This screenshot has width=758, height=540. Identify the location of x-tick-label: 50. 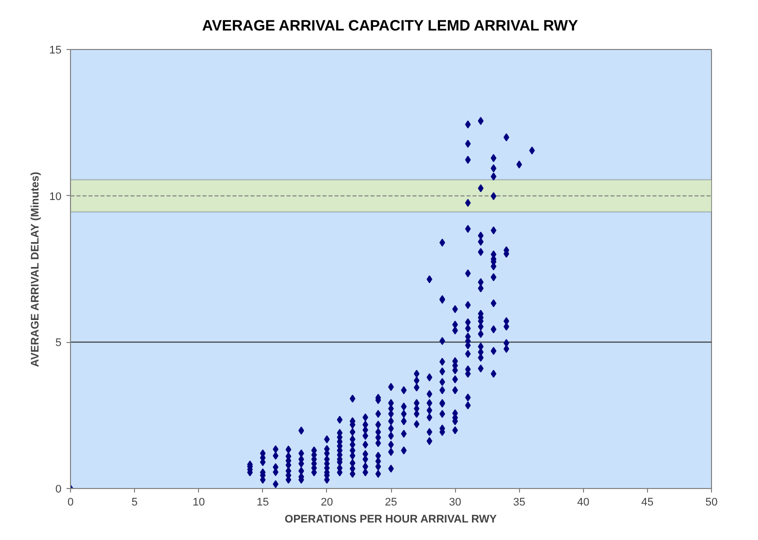
(711, 502).